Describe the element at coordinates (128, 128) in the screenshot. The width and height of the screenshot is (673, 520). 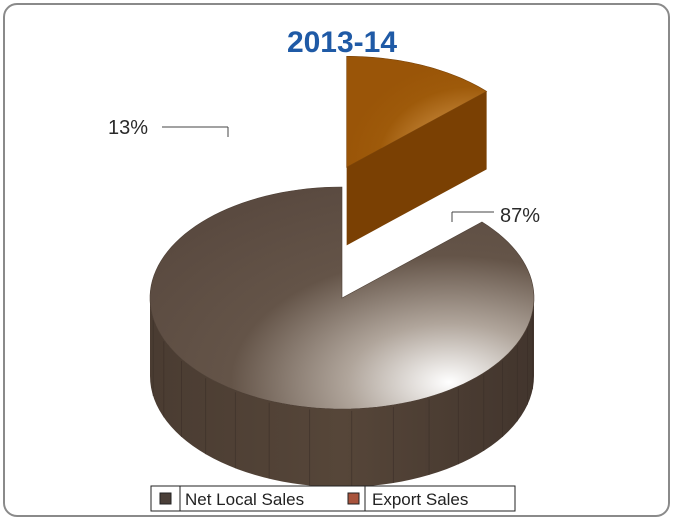
I see `data-label-export: 13%` at that location.